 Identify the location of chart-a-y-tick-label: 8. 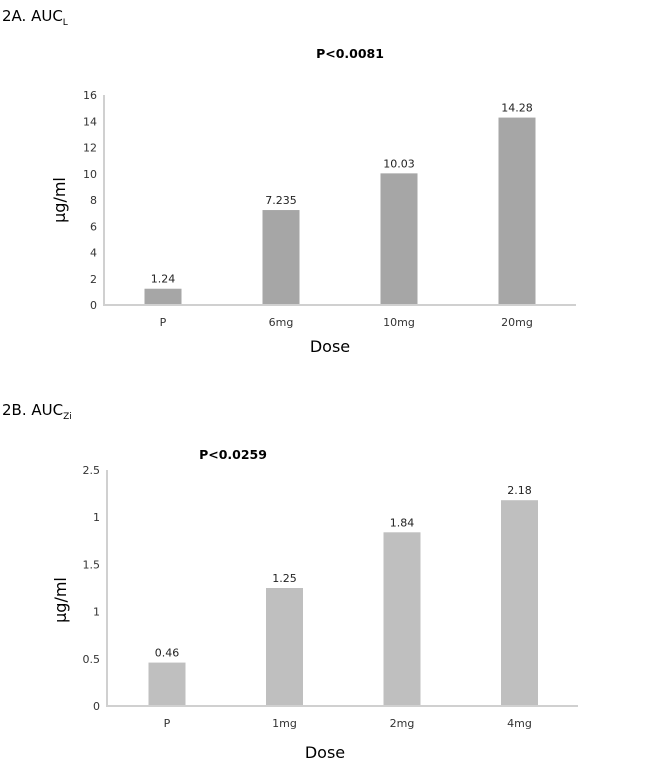
(93, 200).